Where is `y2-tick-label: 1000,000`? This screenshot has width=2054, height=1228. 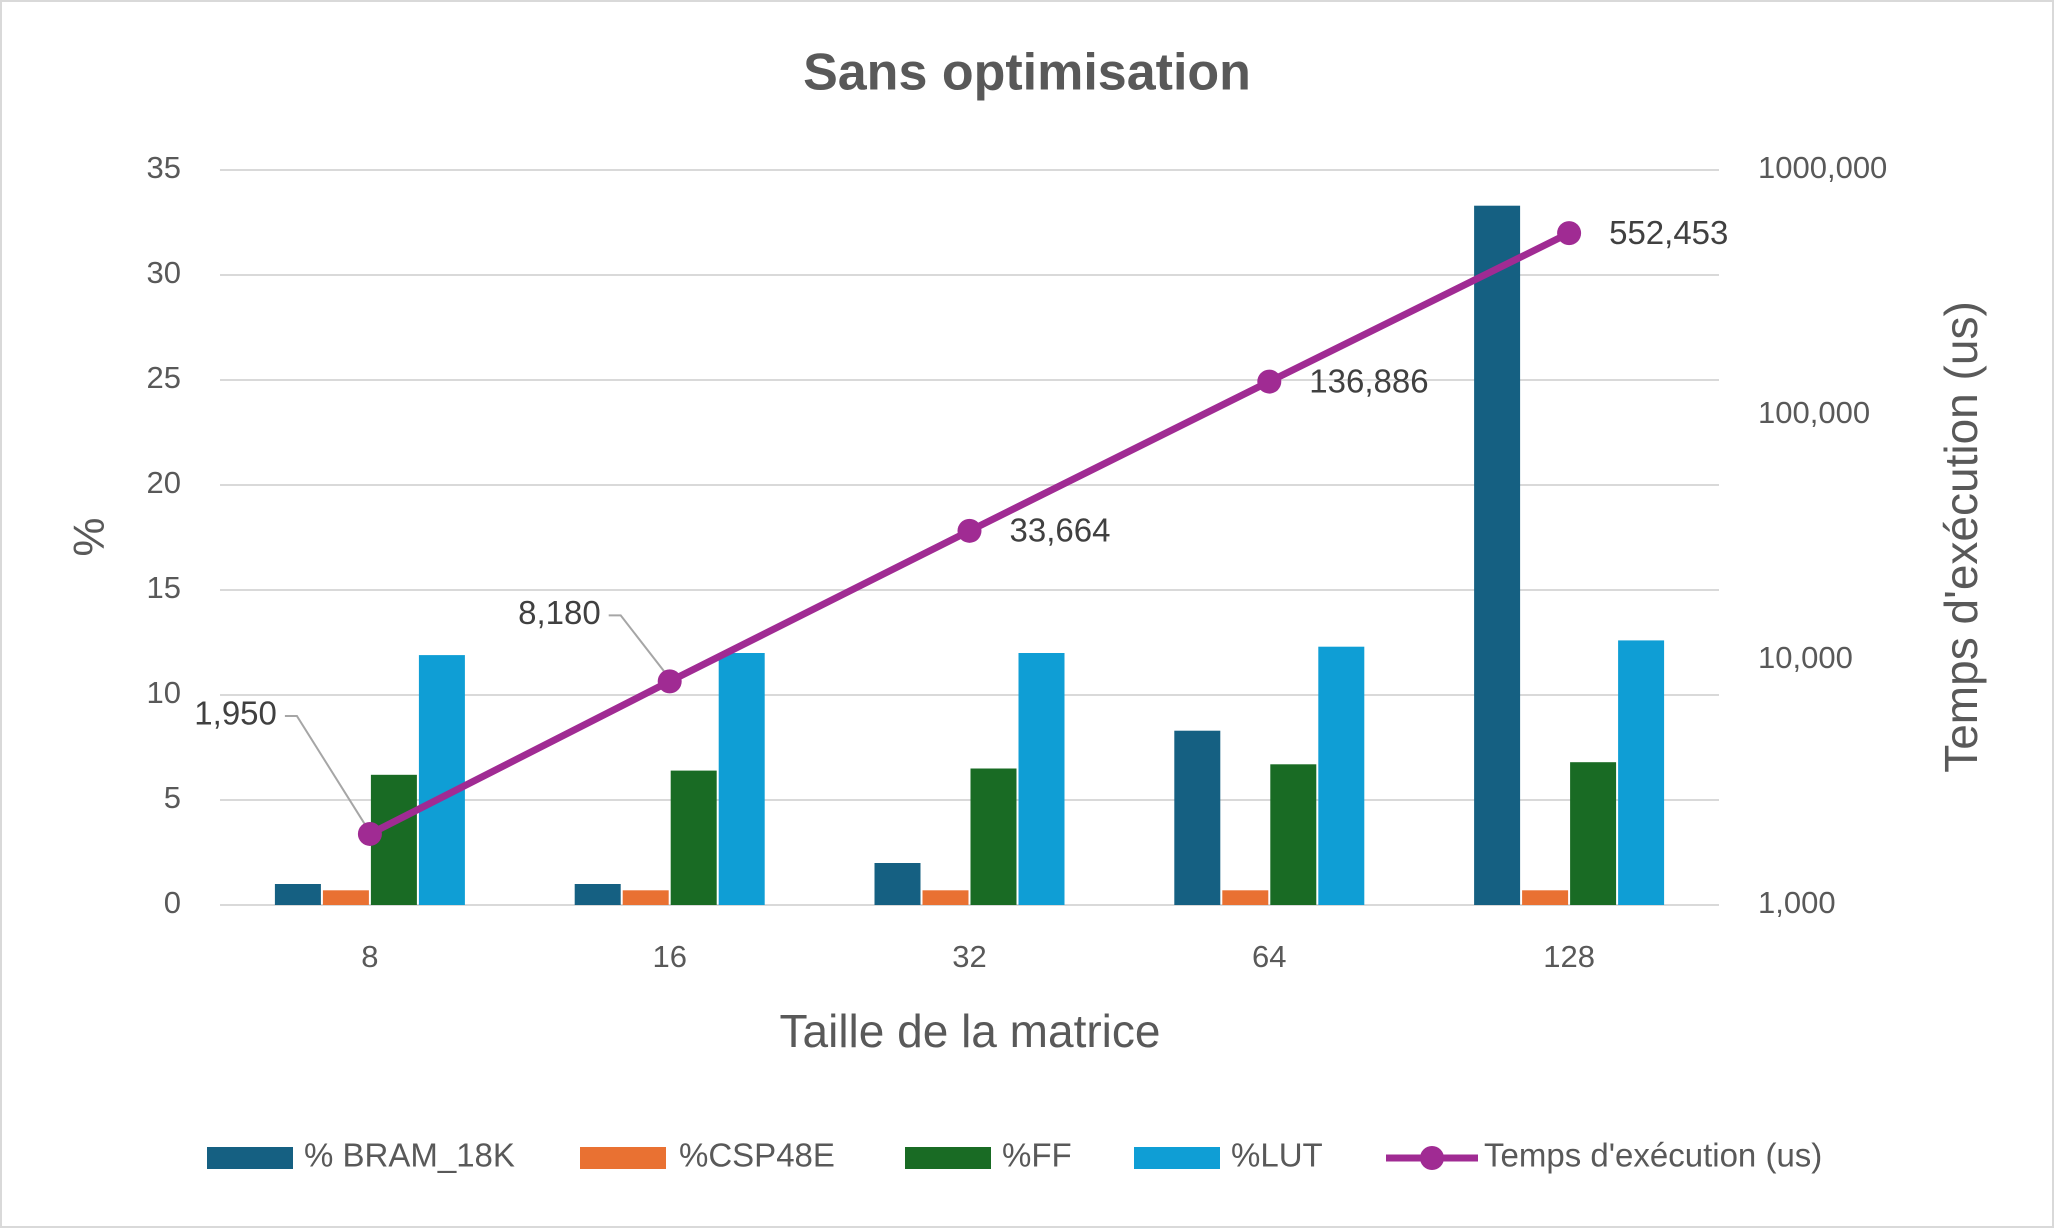
y2-tick-label: 1000,000 is located at coordinates (1822, 167).